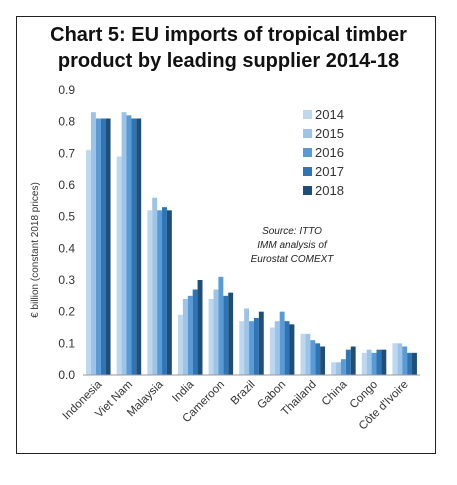 Image resolution: width=457 pixels, height=485 pixels. Describe the element at coordinates (335, 393) in the screenshot. I see `x-tick-label: China` at that location.